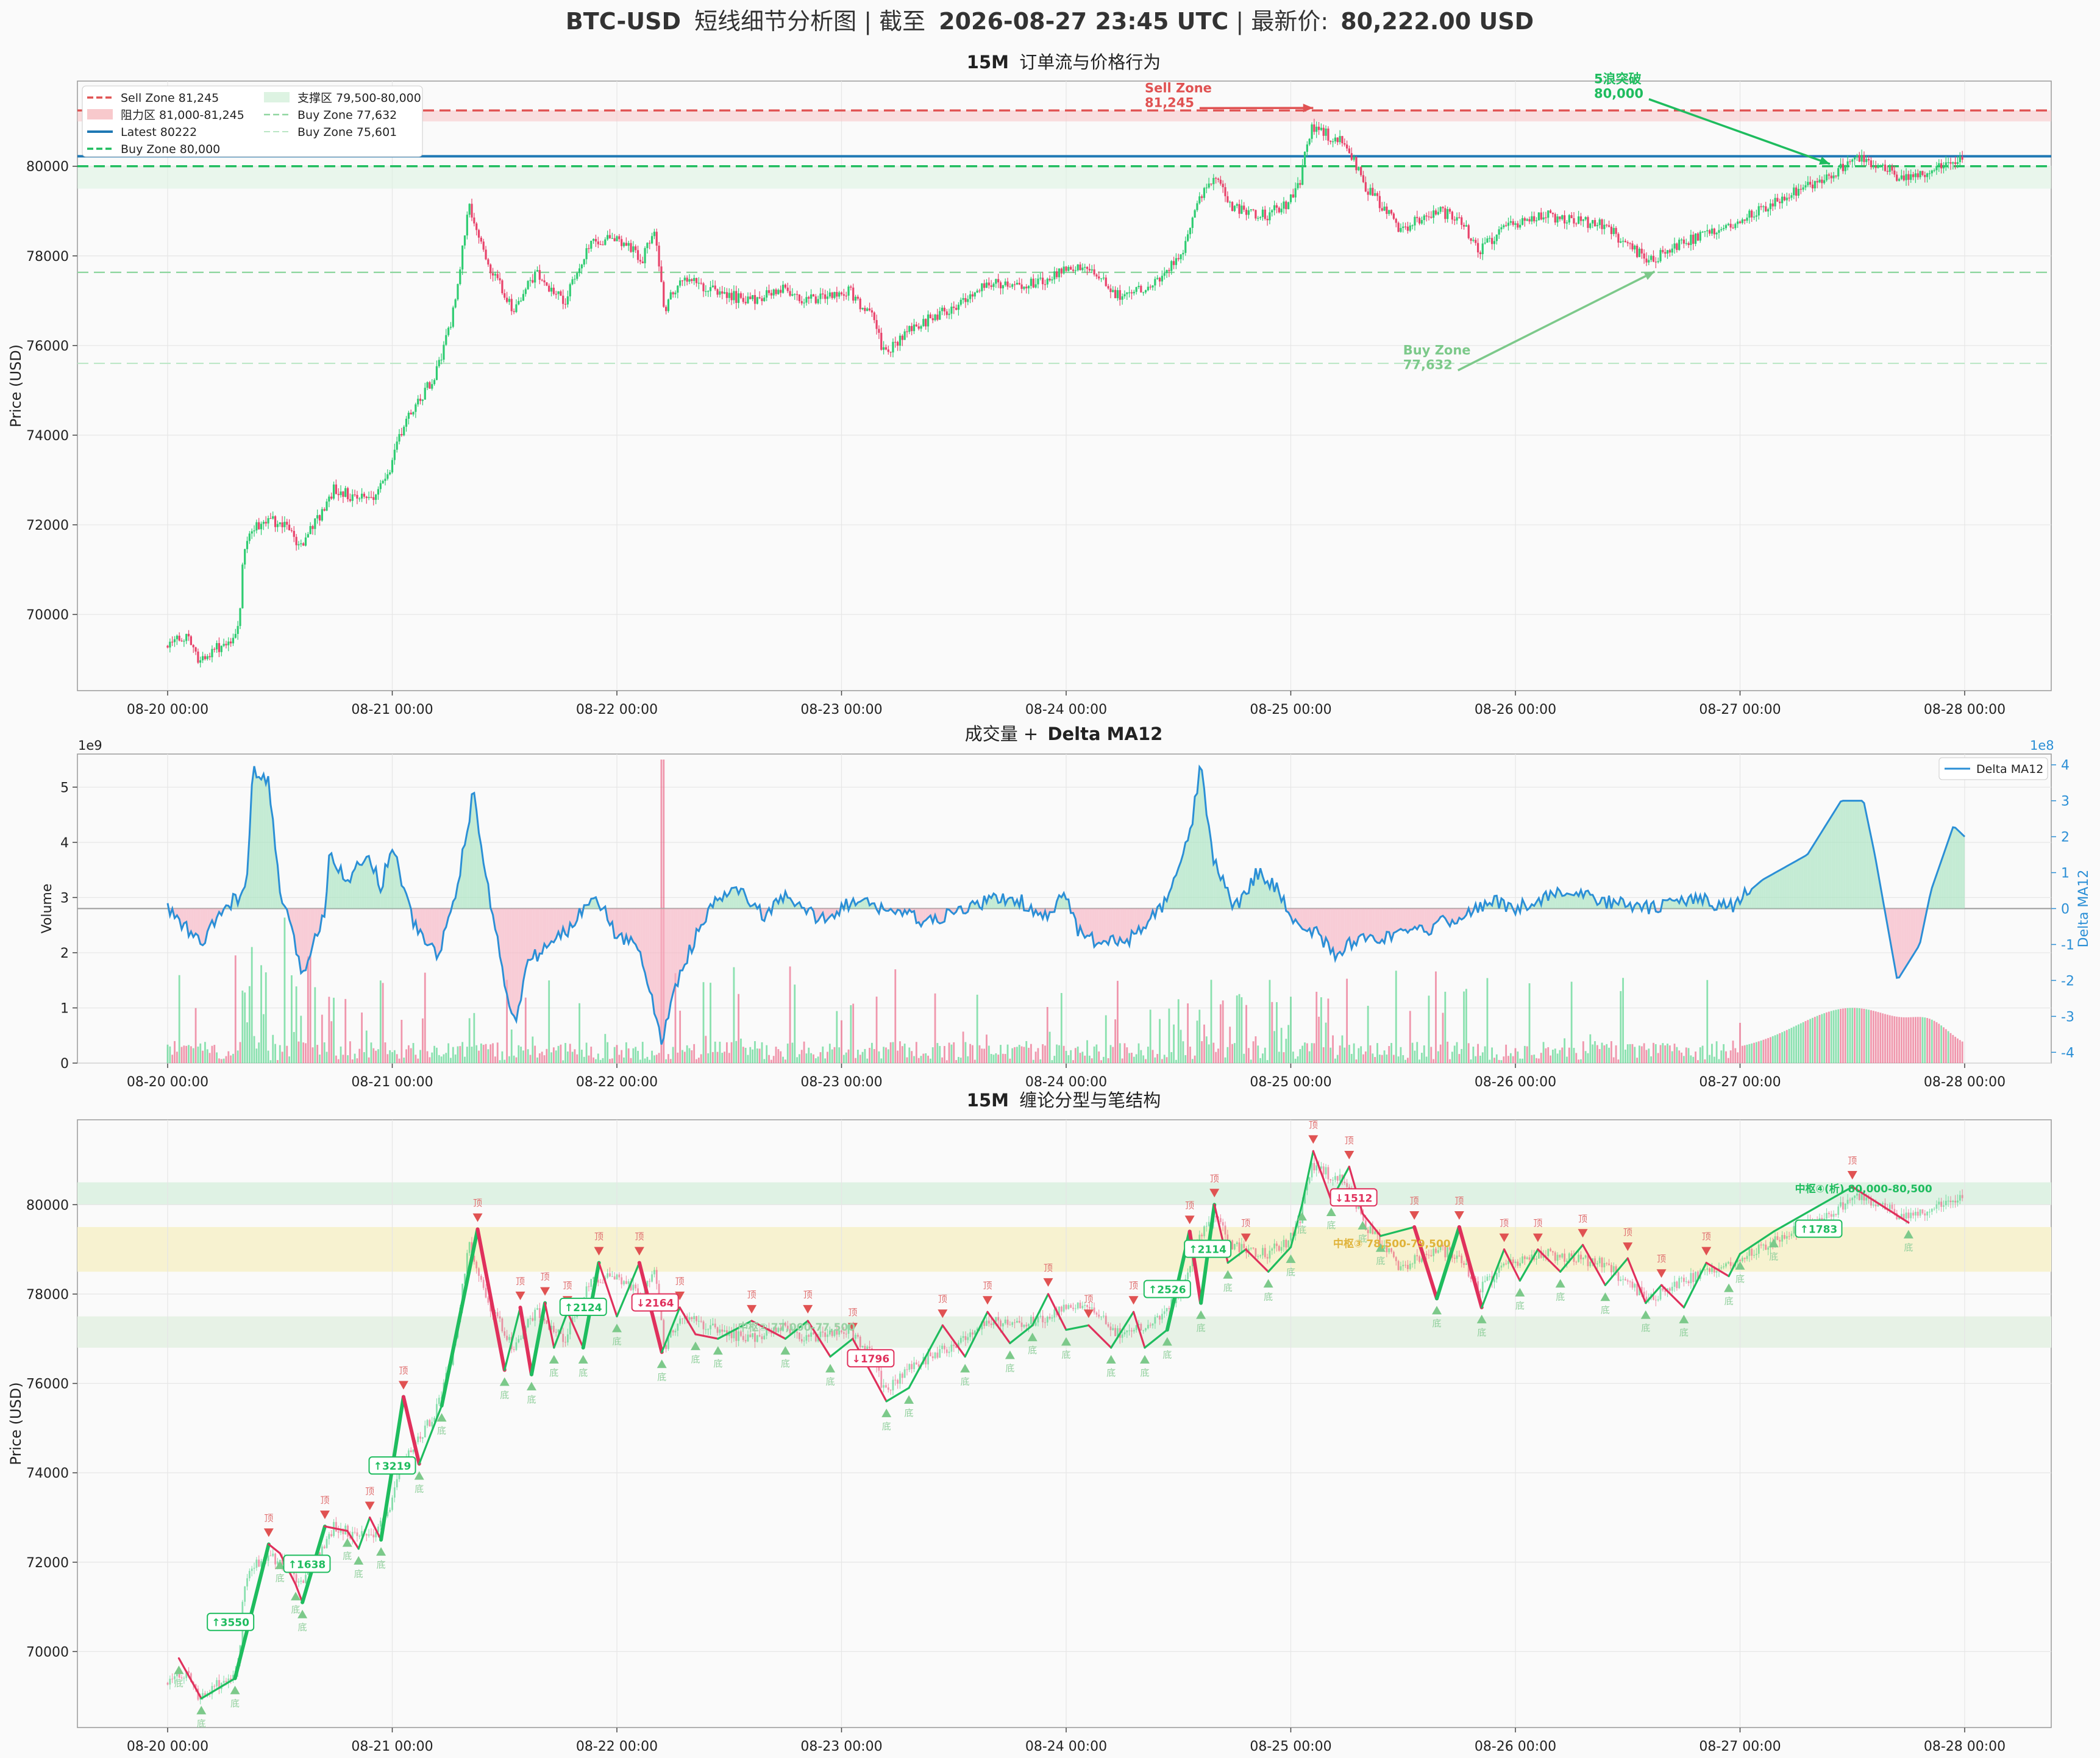 This screenshot has width=2100, height=1758. I want to click on volume-ytick-label: 1, so click(64, 1008).